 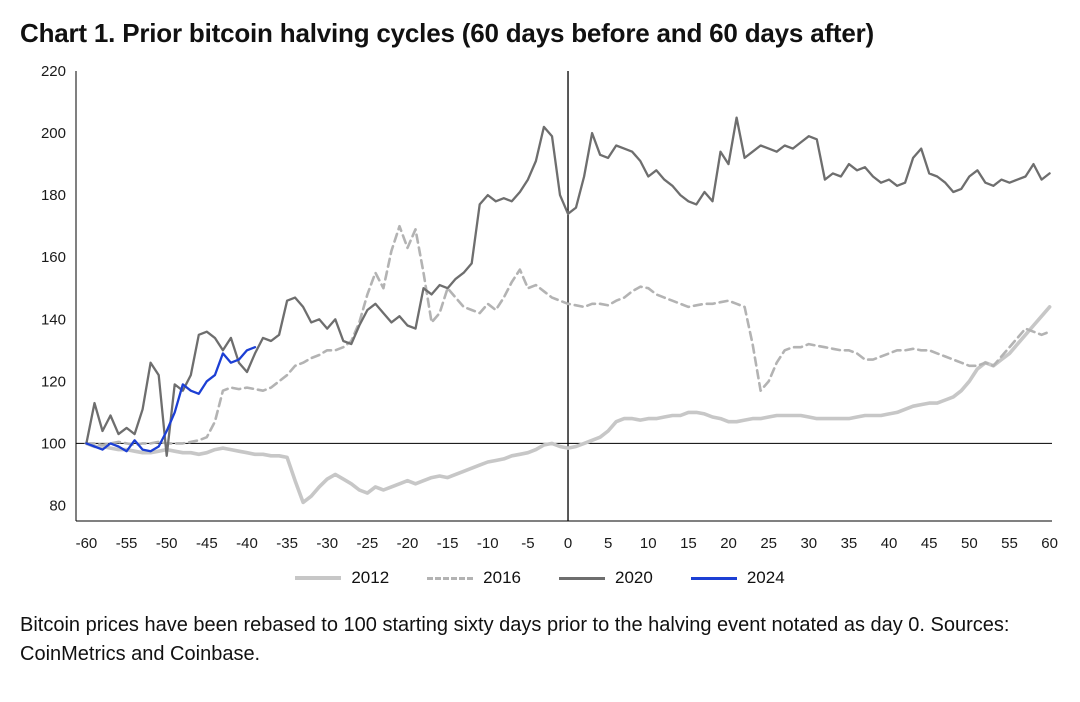 What do you see at coordinates (327, 543) in the screenshot?
I see `x-tick-label: -30` at bounding box center [327, 543].